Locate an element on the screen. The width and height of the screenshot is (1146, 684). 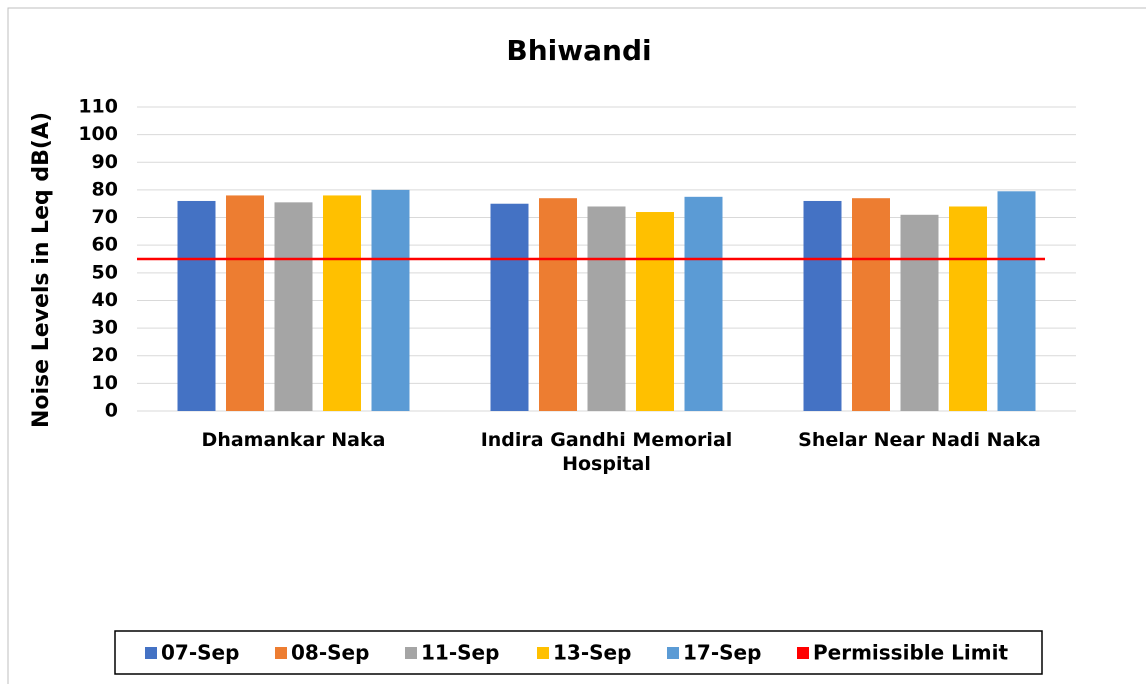
legend-label: 17-Sep is located at coordinates (722, 653).